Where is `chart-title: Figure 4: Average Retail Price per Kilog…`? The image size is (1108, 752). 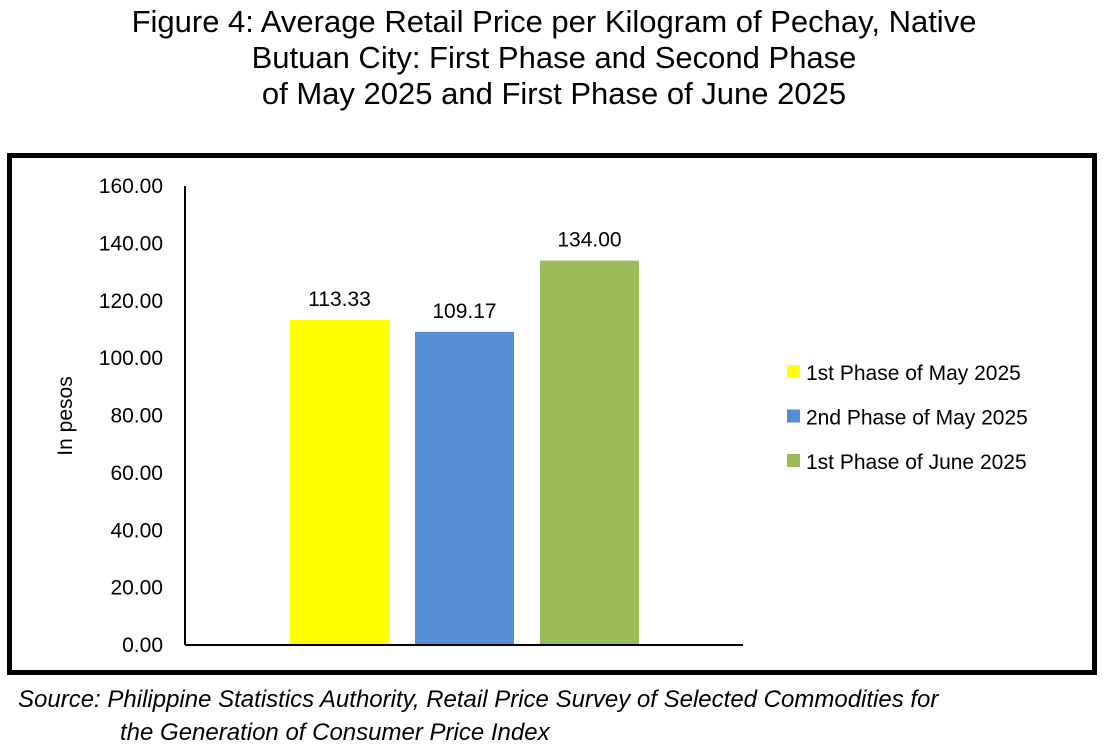 chart-title: Figure 4: Average Retail Price per Kilog… is located at coordinates (554, 58).